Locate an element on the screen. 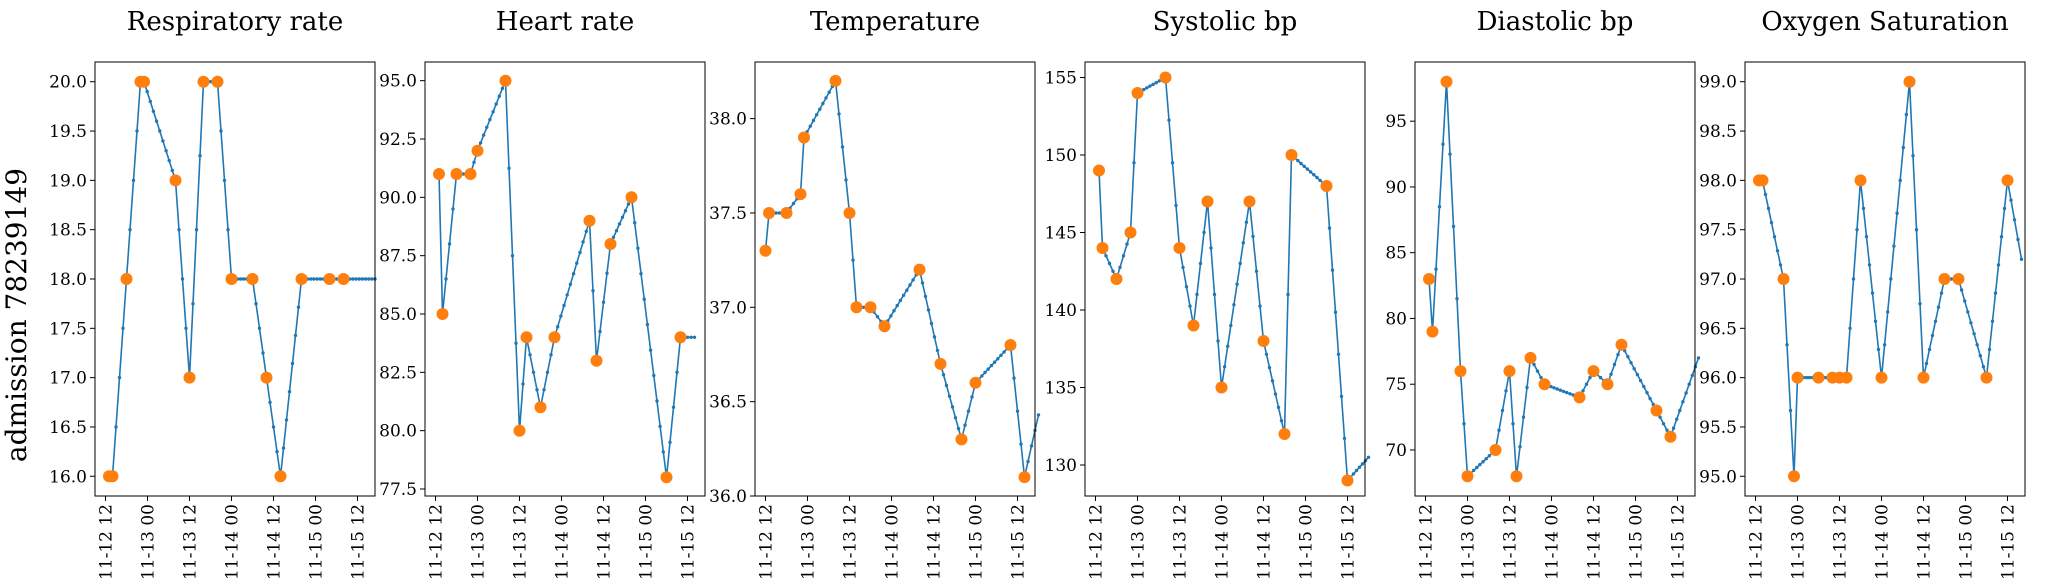 The width and height of the screenshot is (2055, 582). y-tick-label: 17.0 is located at coordinates (68, 379).